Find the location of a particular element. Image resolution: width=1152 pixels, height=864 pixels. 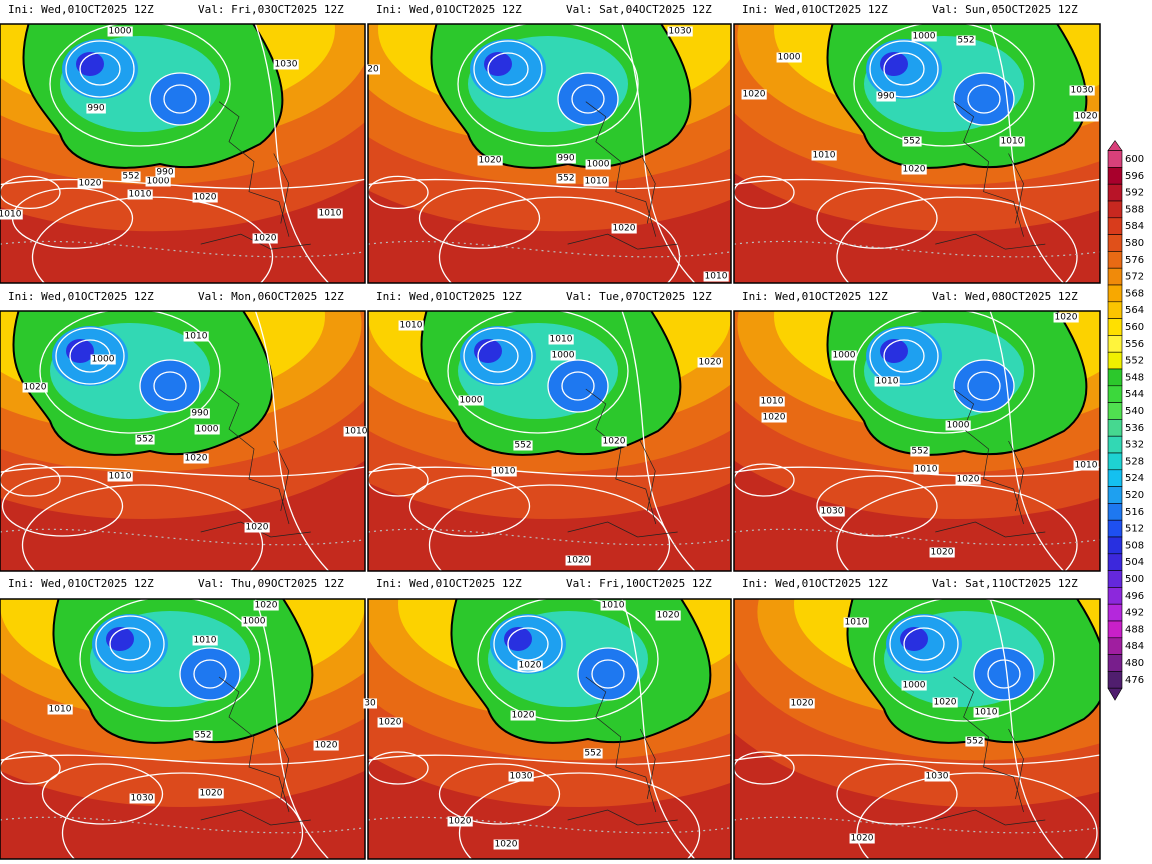

colorbar-label: 476 is located at coordinates (1134, 680).